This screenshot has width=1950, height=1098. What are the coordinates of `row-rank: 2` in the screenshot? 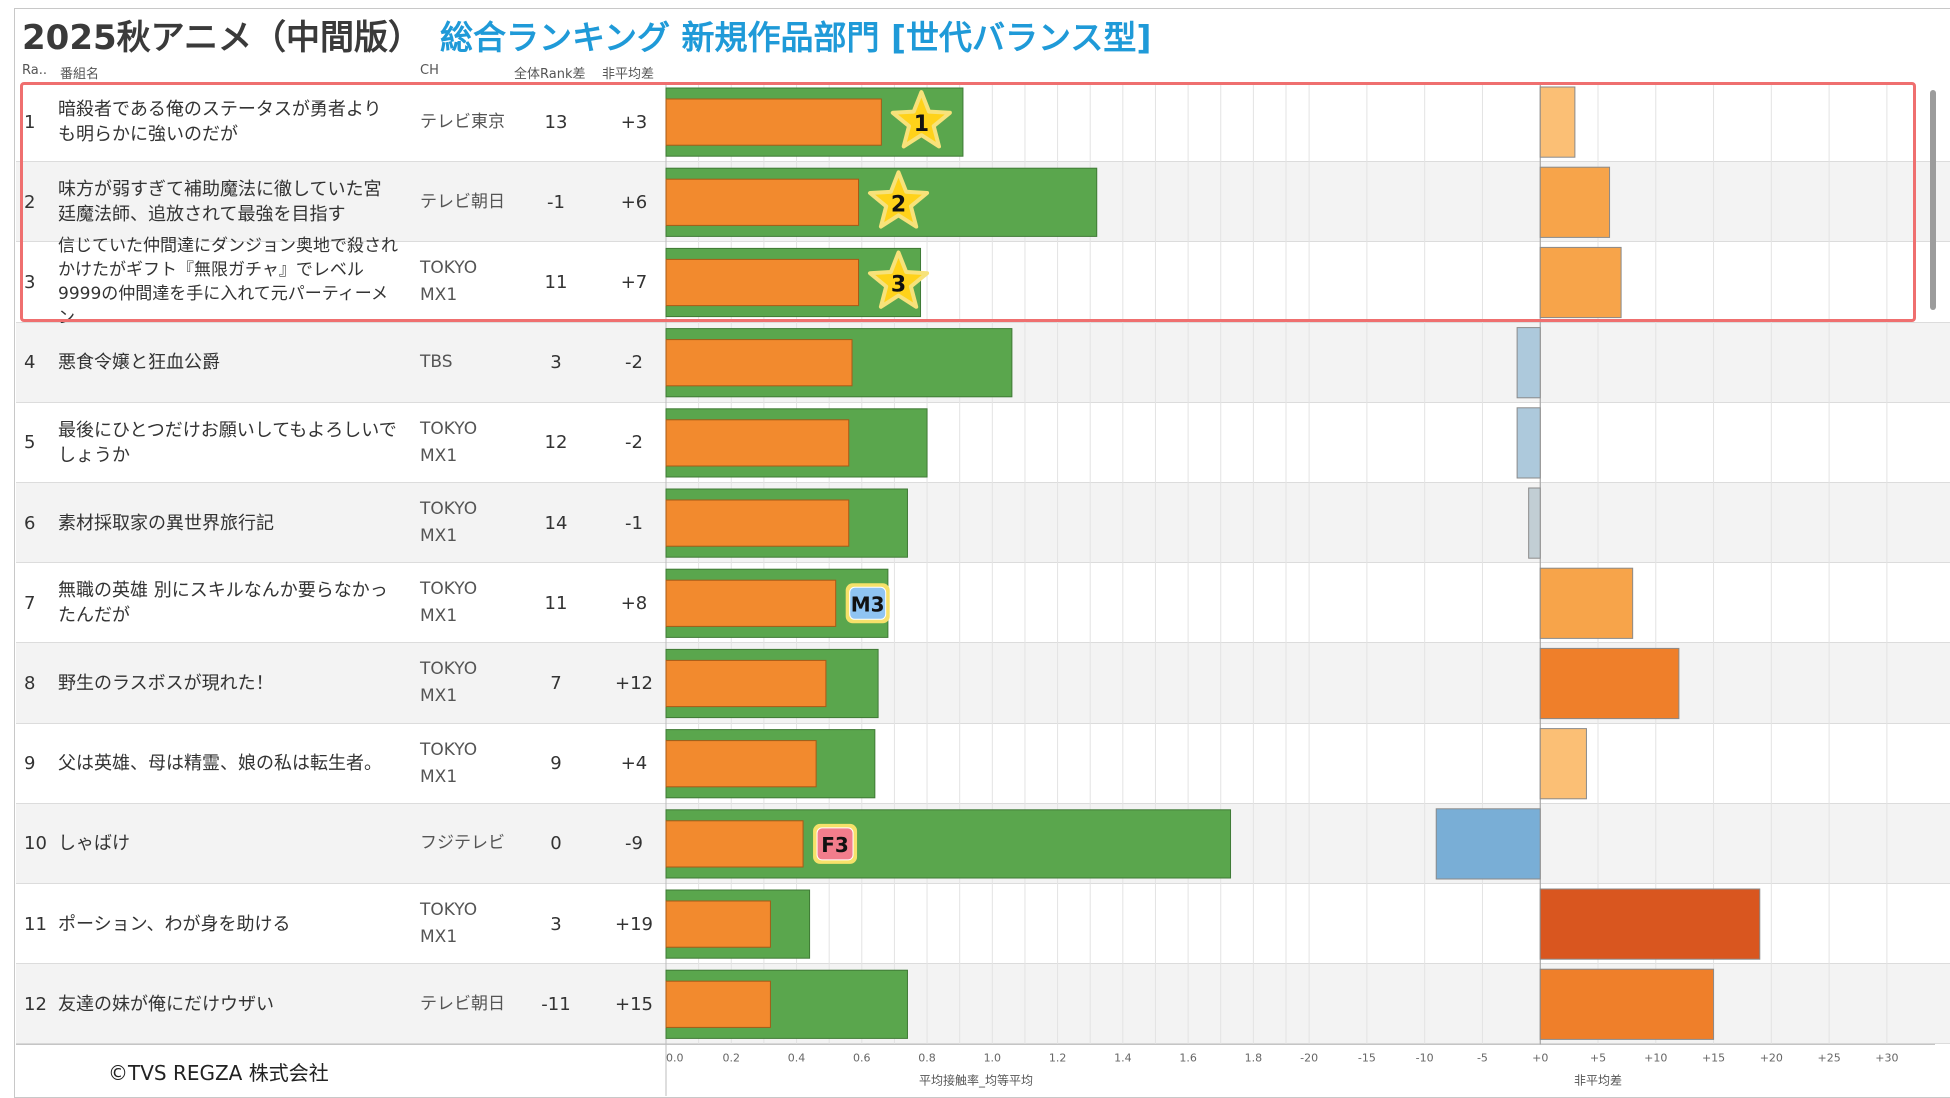 It's located at (30, 202).